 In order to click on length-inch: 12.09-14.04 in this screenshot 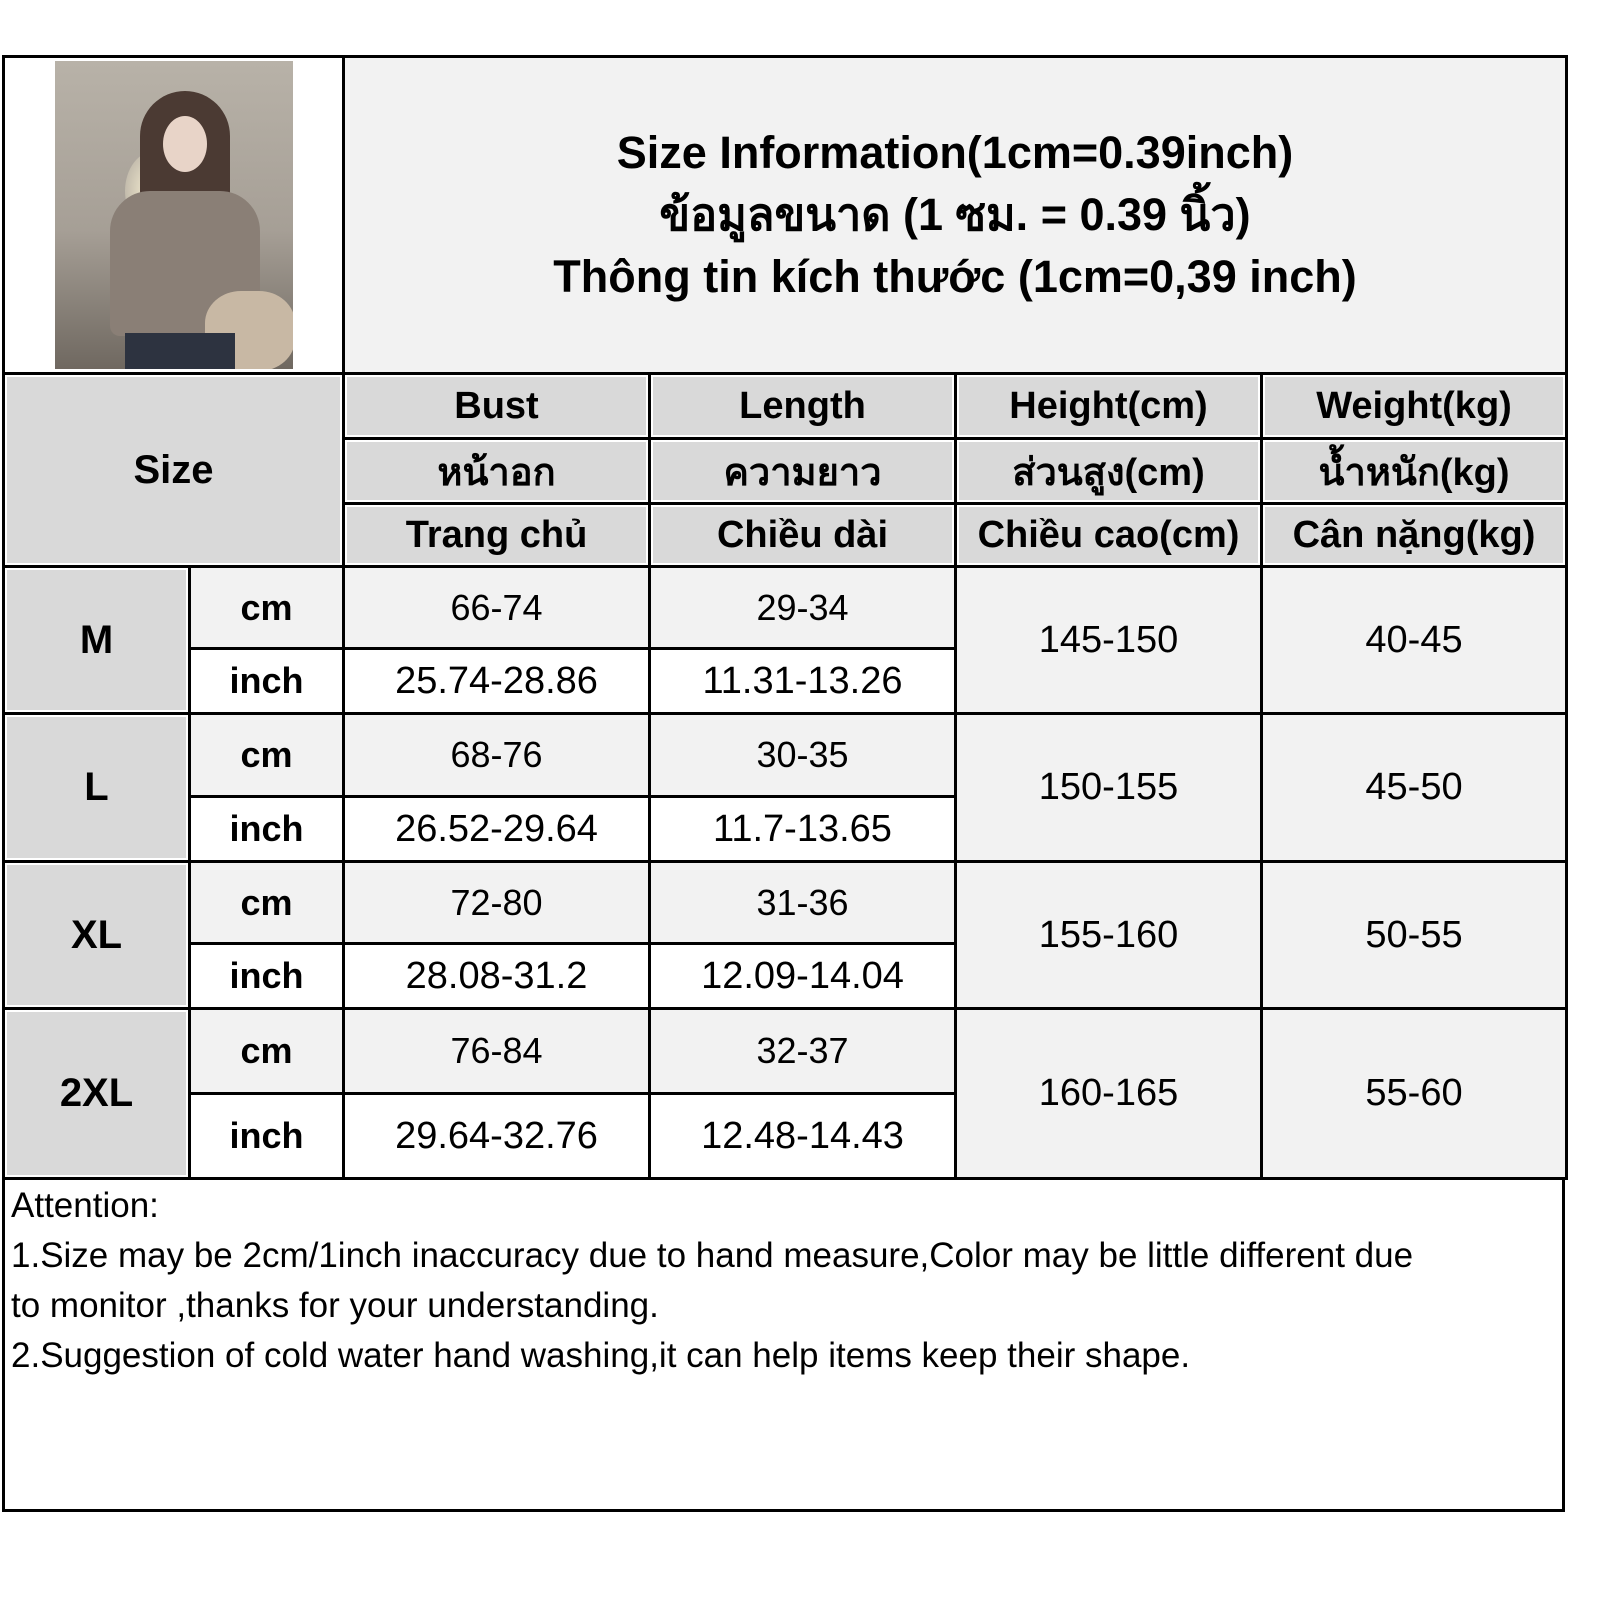, I will do `click(802, 976)`.